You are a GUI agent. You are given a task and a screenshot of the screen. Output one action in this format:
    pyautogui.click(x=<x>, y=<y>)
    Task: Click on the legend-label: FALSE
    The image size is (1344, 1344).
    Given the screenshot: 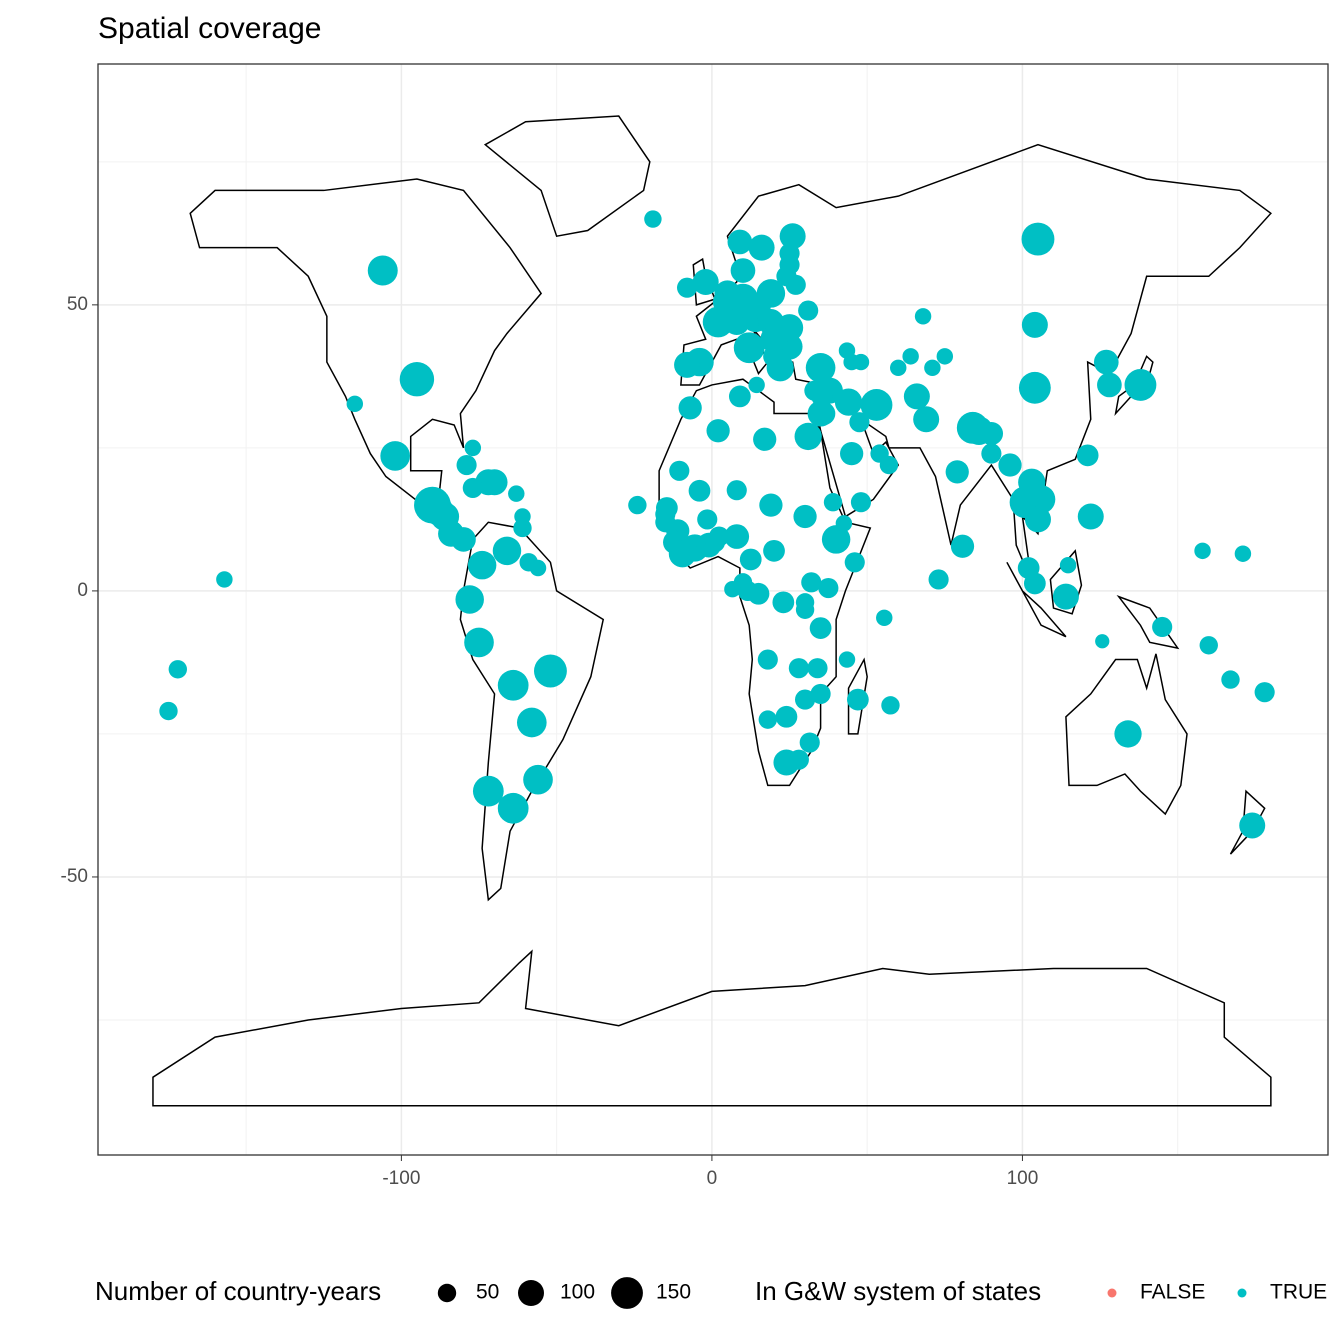 What is the action you would take?
    pyautogui.click(x=1172, y=1292)
    